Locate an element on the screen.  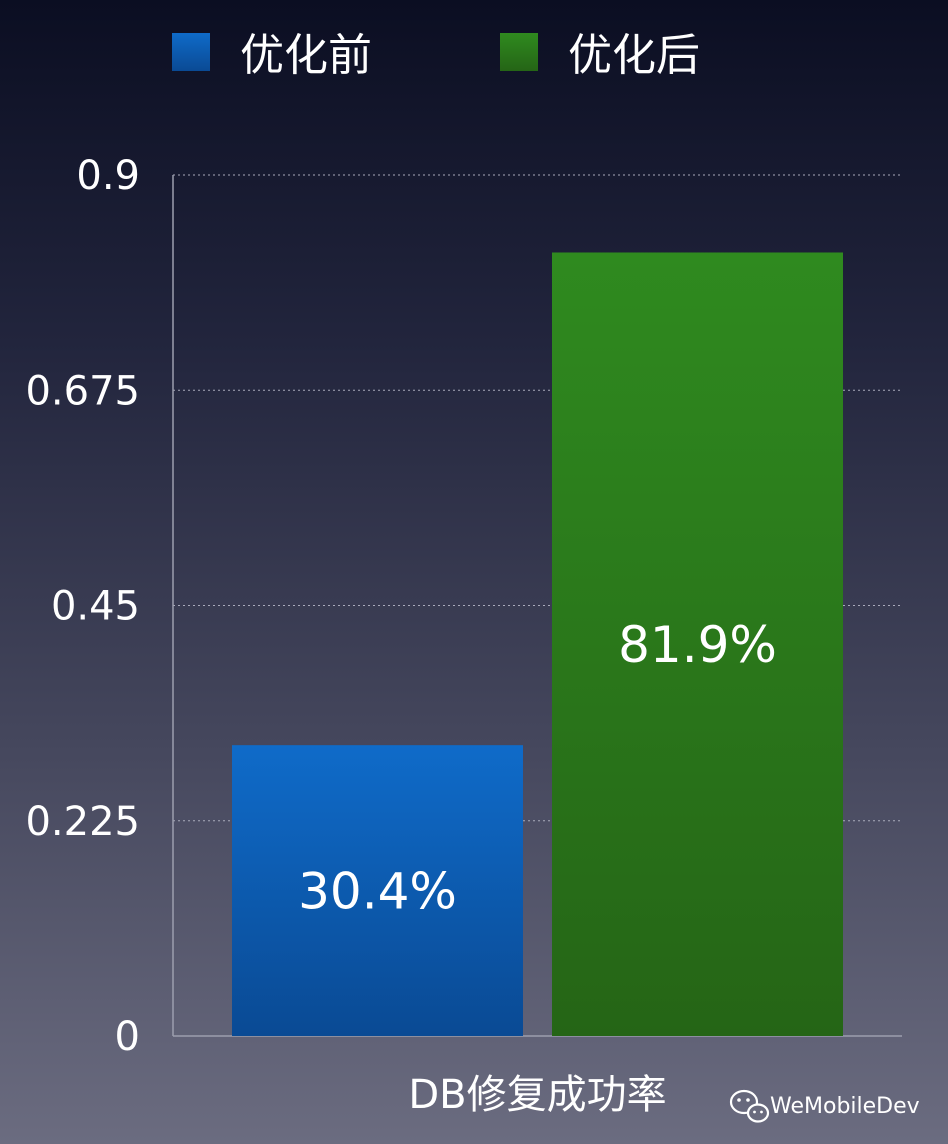
y-tick-label: 0 is located at coordinates (127, 1037).